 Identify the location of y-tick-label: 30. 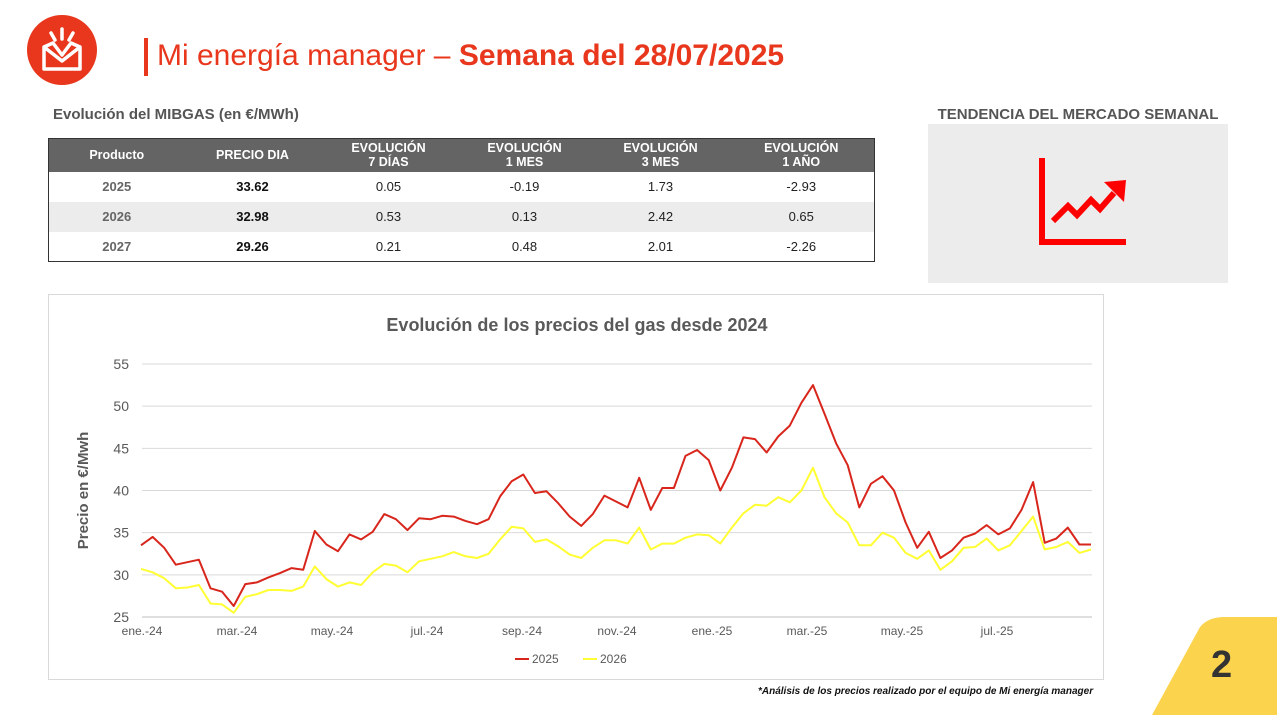
(121, 575).